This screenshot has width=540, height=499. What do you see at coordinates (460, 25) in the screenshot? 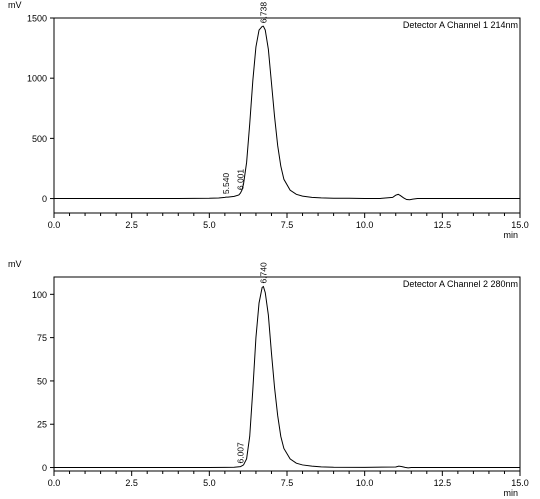
I see `chart-title: Detector A Channel 1 214nm` at bounding box center [460, 25].